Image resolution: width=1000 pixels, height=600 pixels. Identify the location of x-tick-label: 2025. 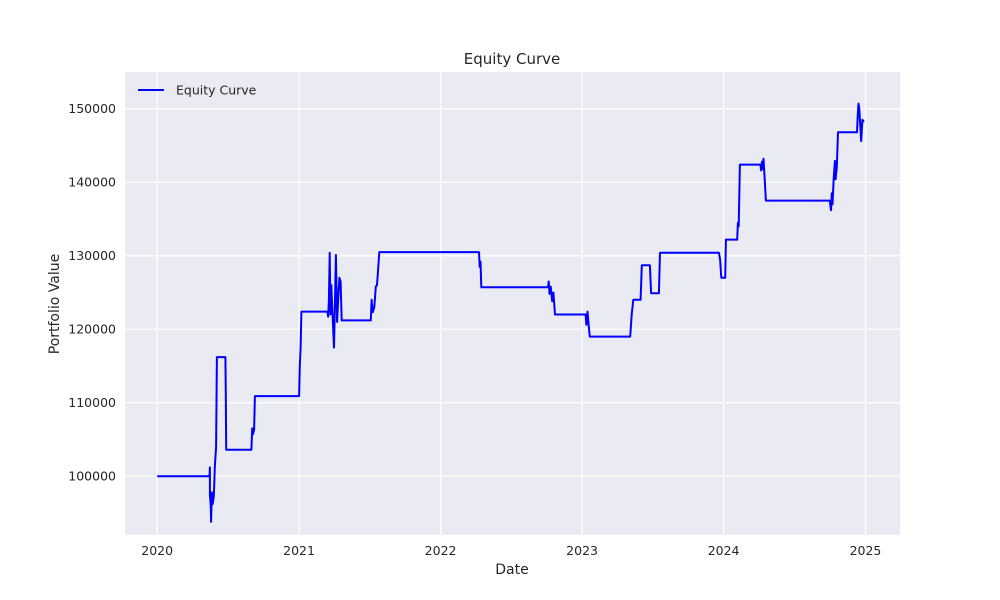
(866, 550).